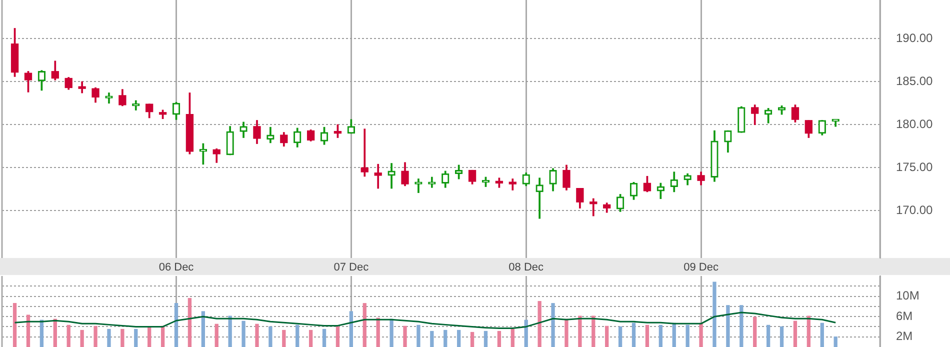  I want to click on y-tick-label: 6M, so click(904, 315).